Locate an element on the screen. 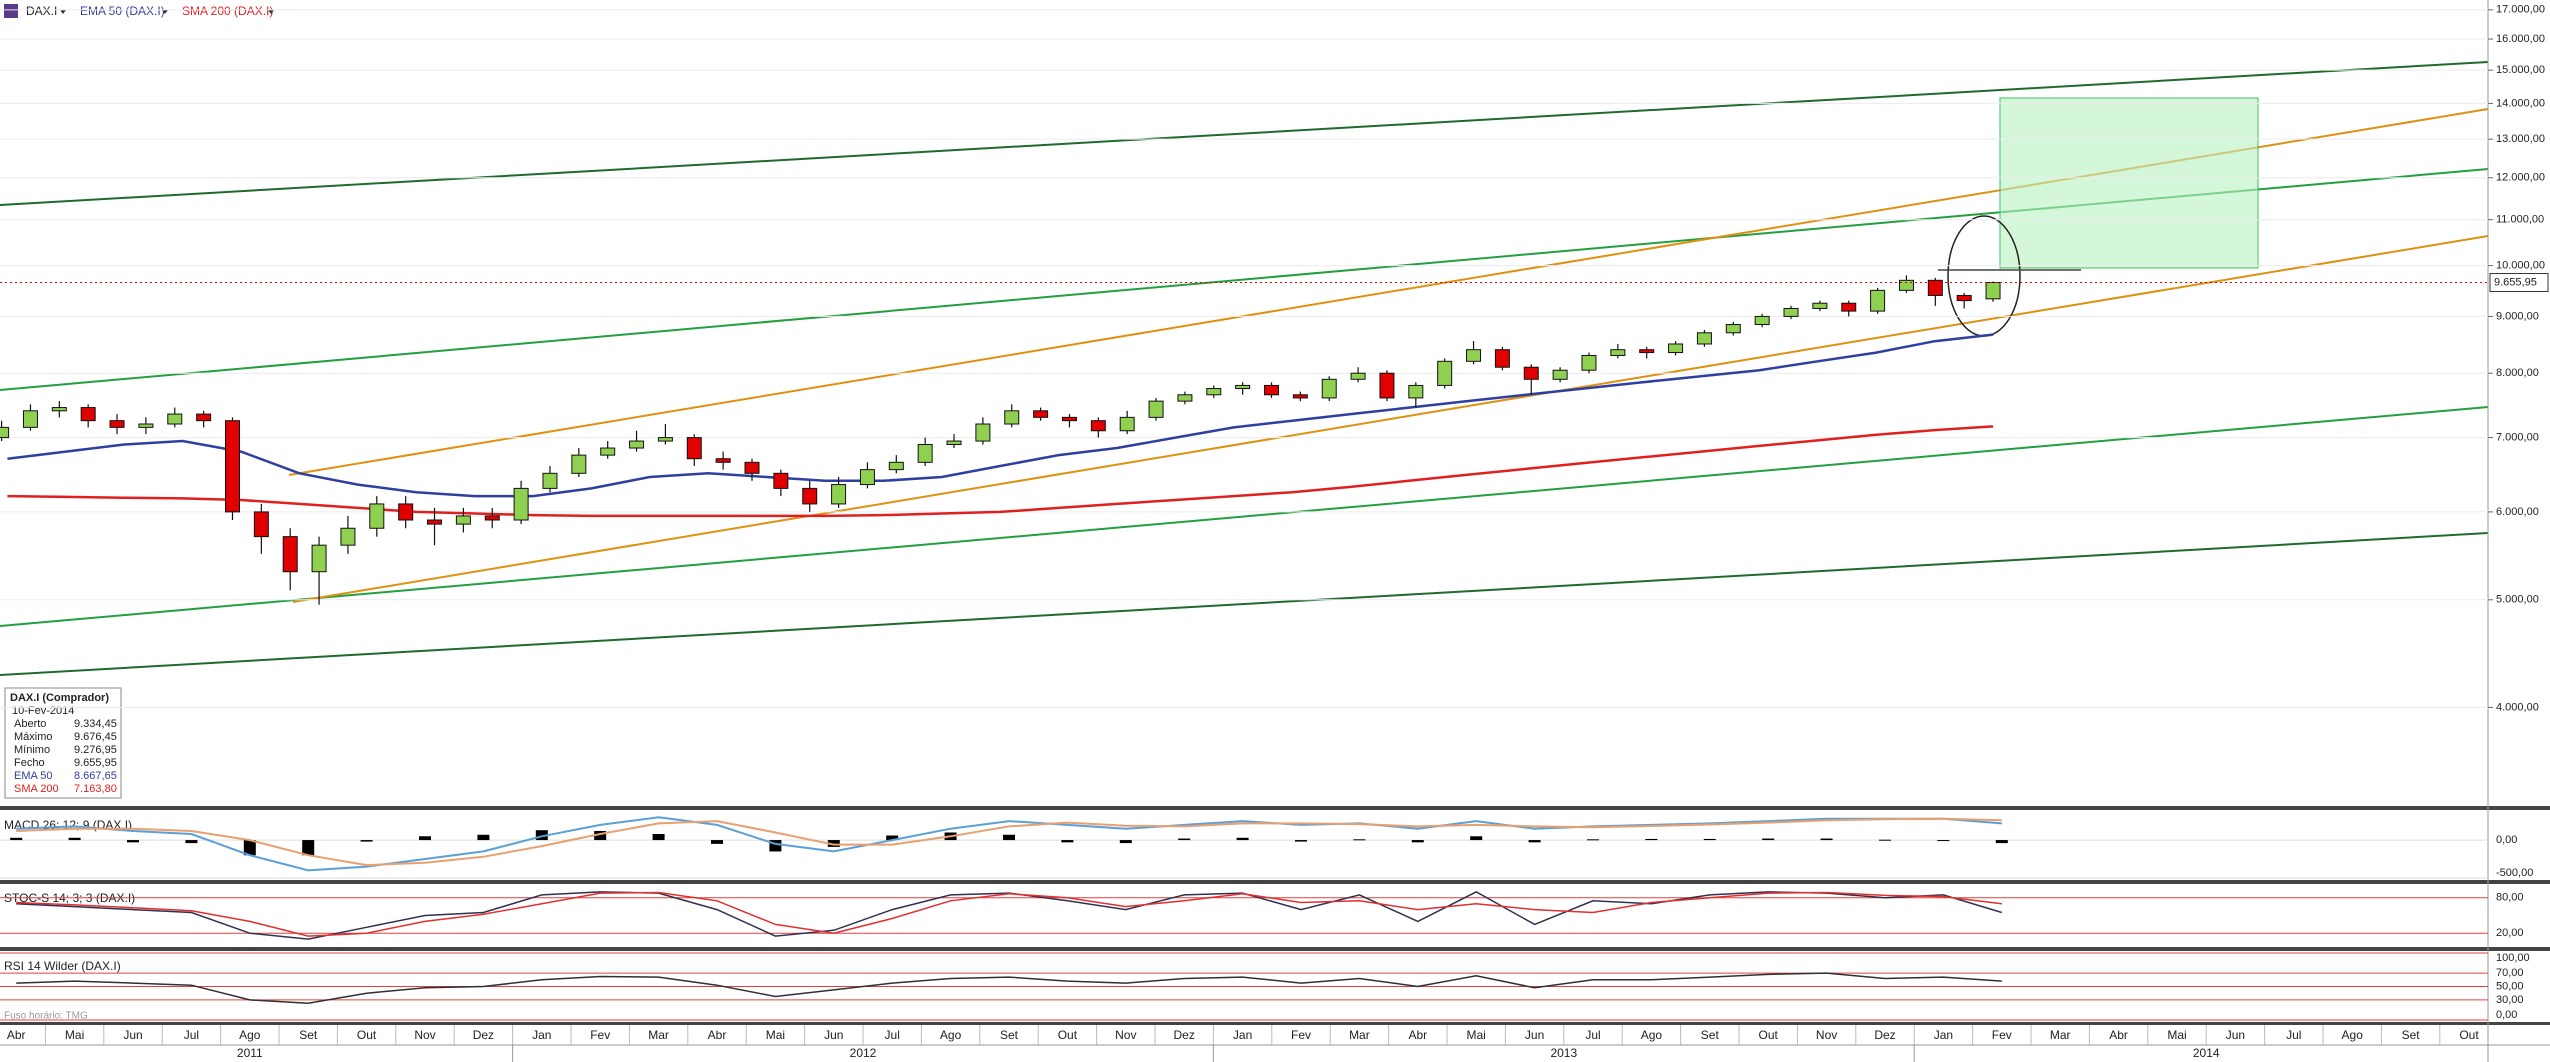  y-tick-label: 4.000,00 is located at coordinates (2517, 707).